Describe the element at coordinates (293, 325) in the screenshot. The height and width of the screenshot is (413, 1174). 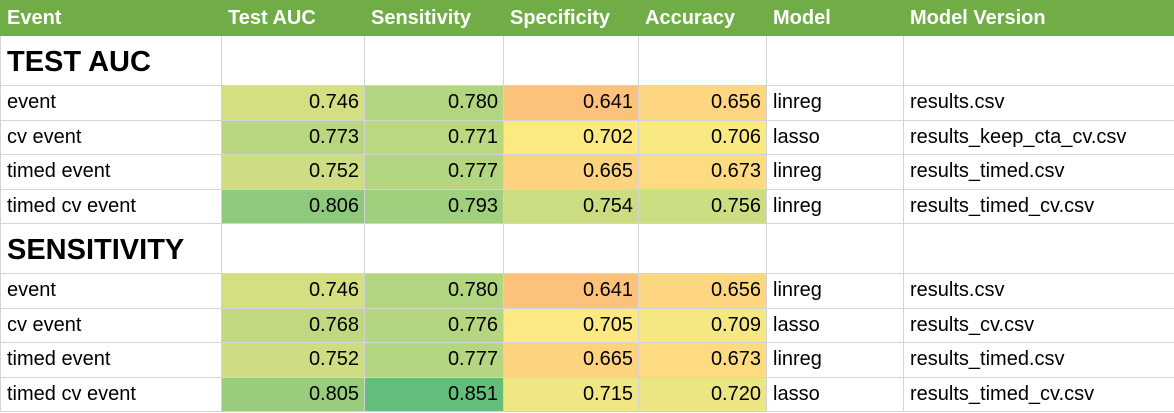
I see `auc-cell: 0.768` at that location.